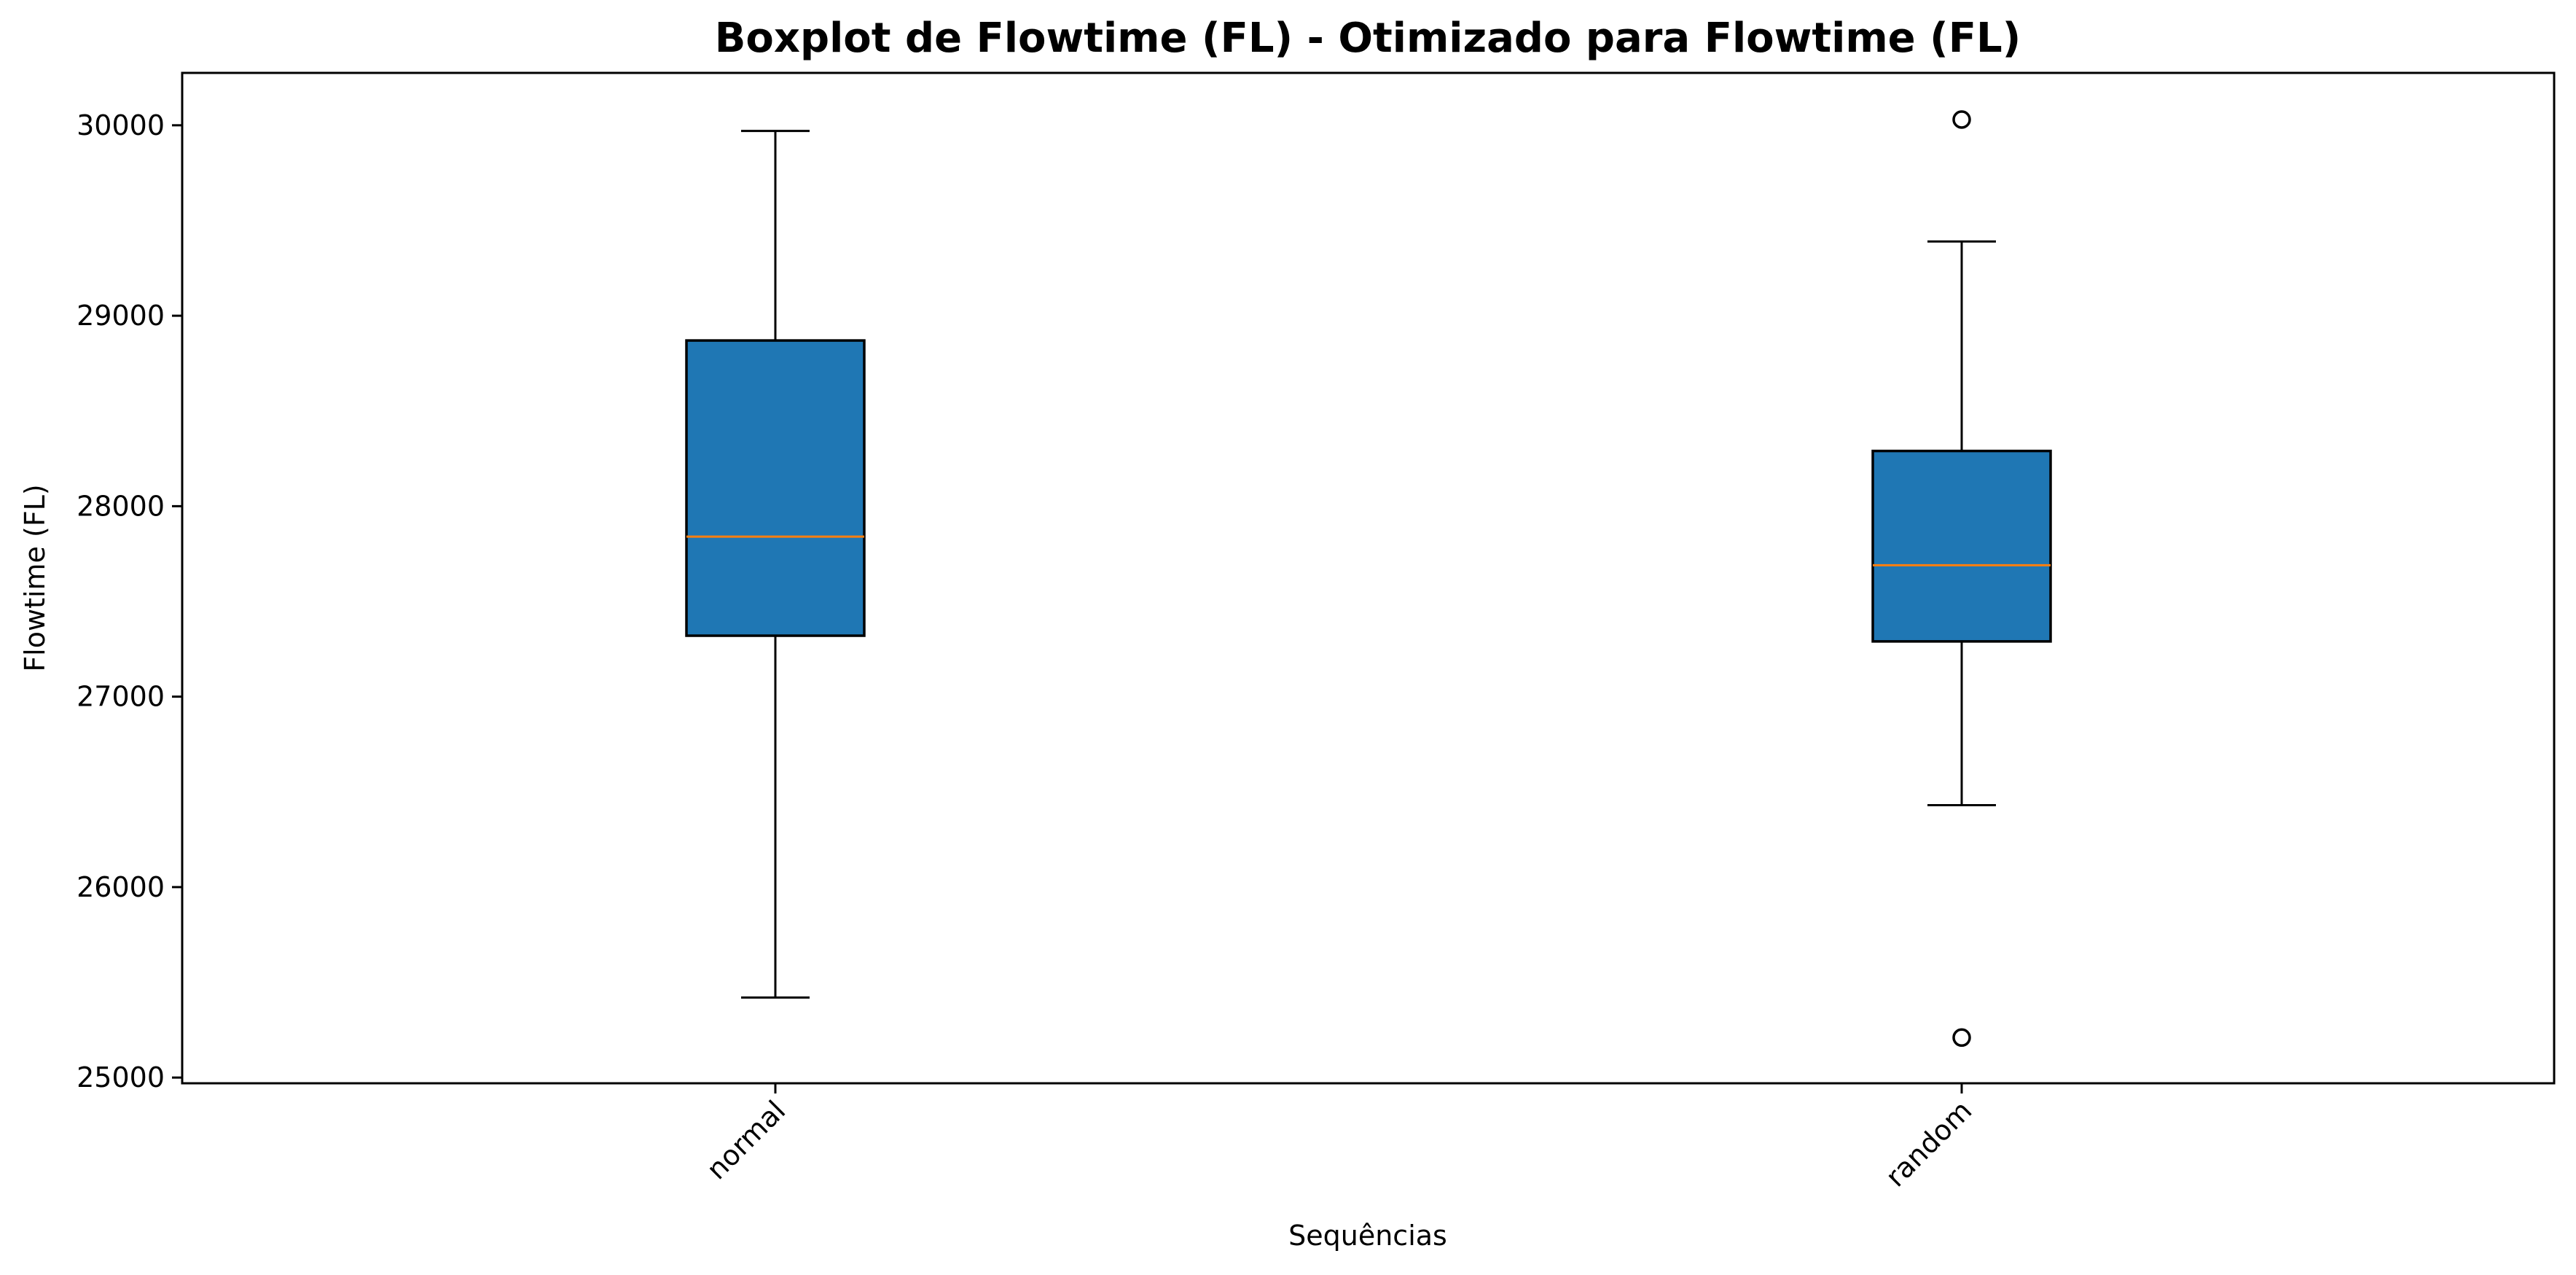 The height and width of the screenshot is (1275, 2576). I want to click on y-tick-label: 26000, so click(121, 887).